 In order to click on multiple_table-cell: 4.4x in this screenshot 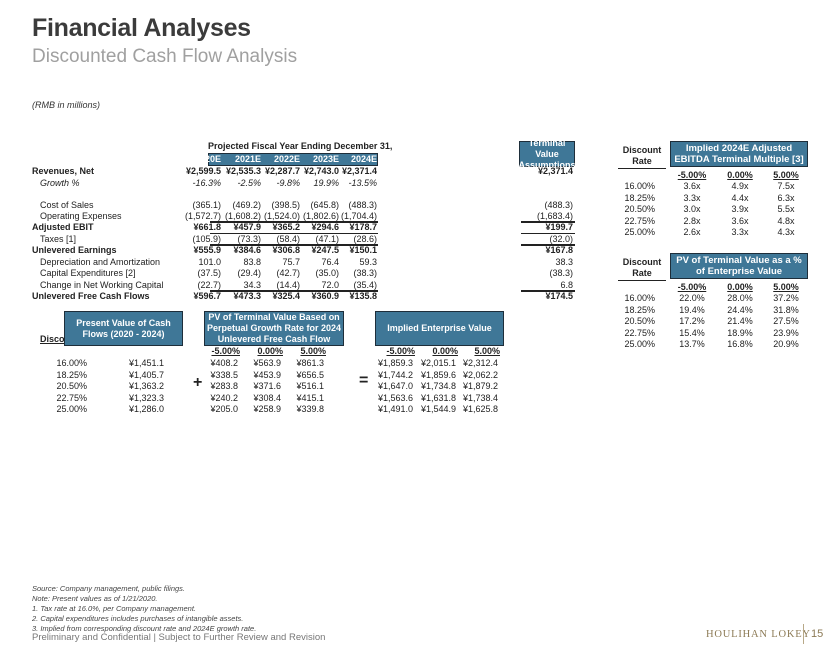, I will do `click(740, 197)`.